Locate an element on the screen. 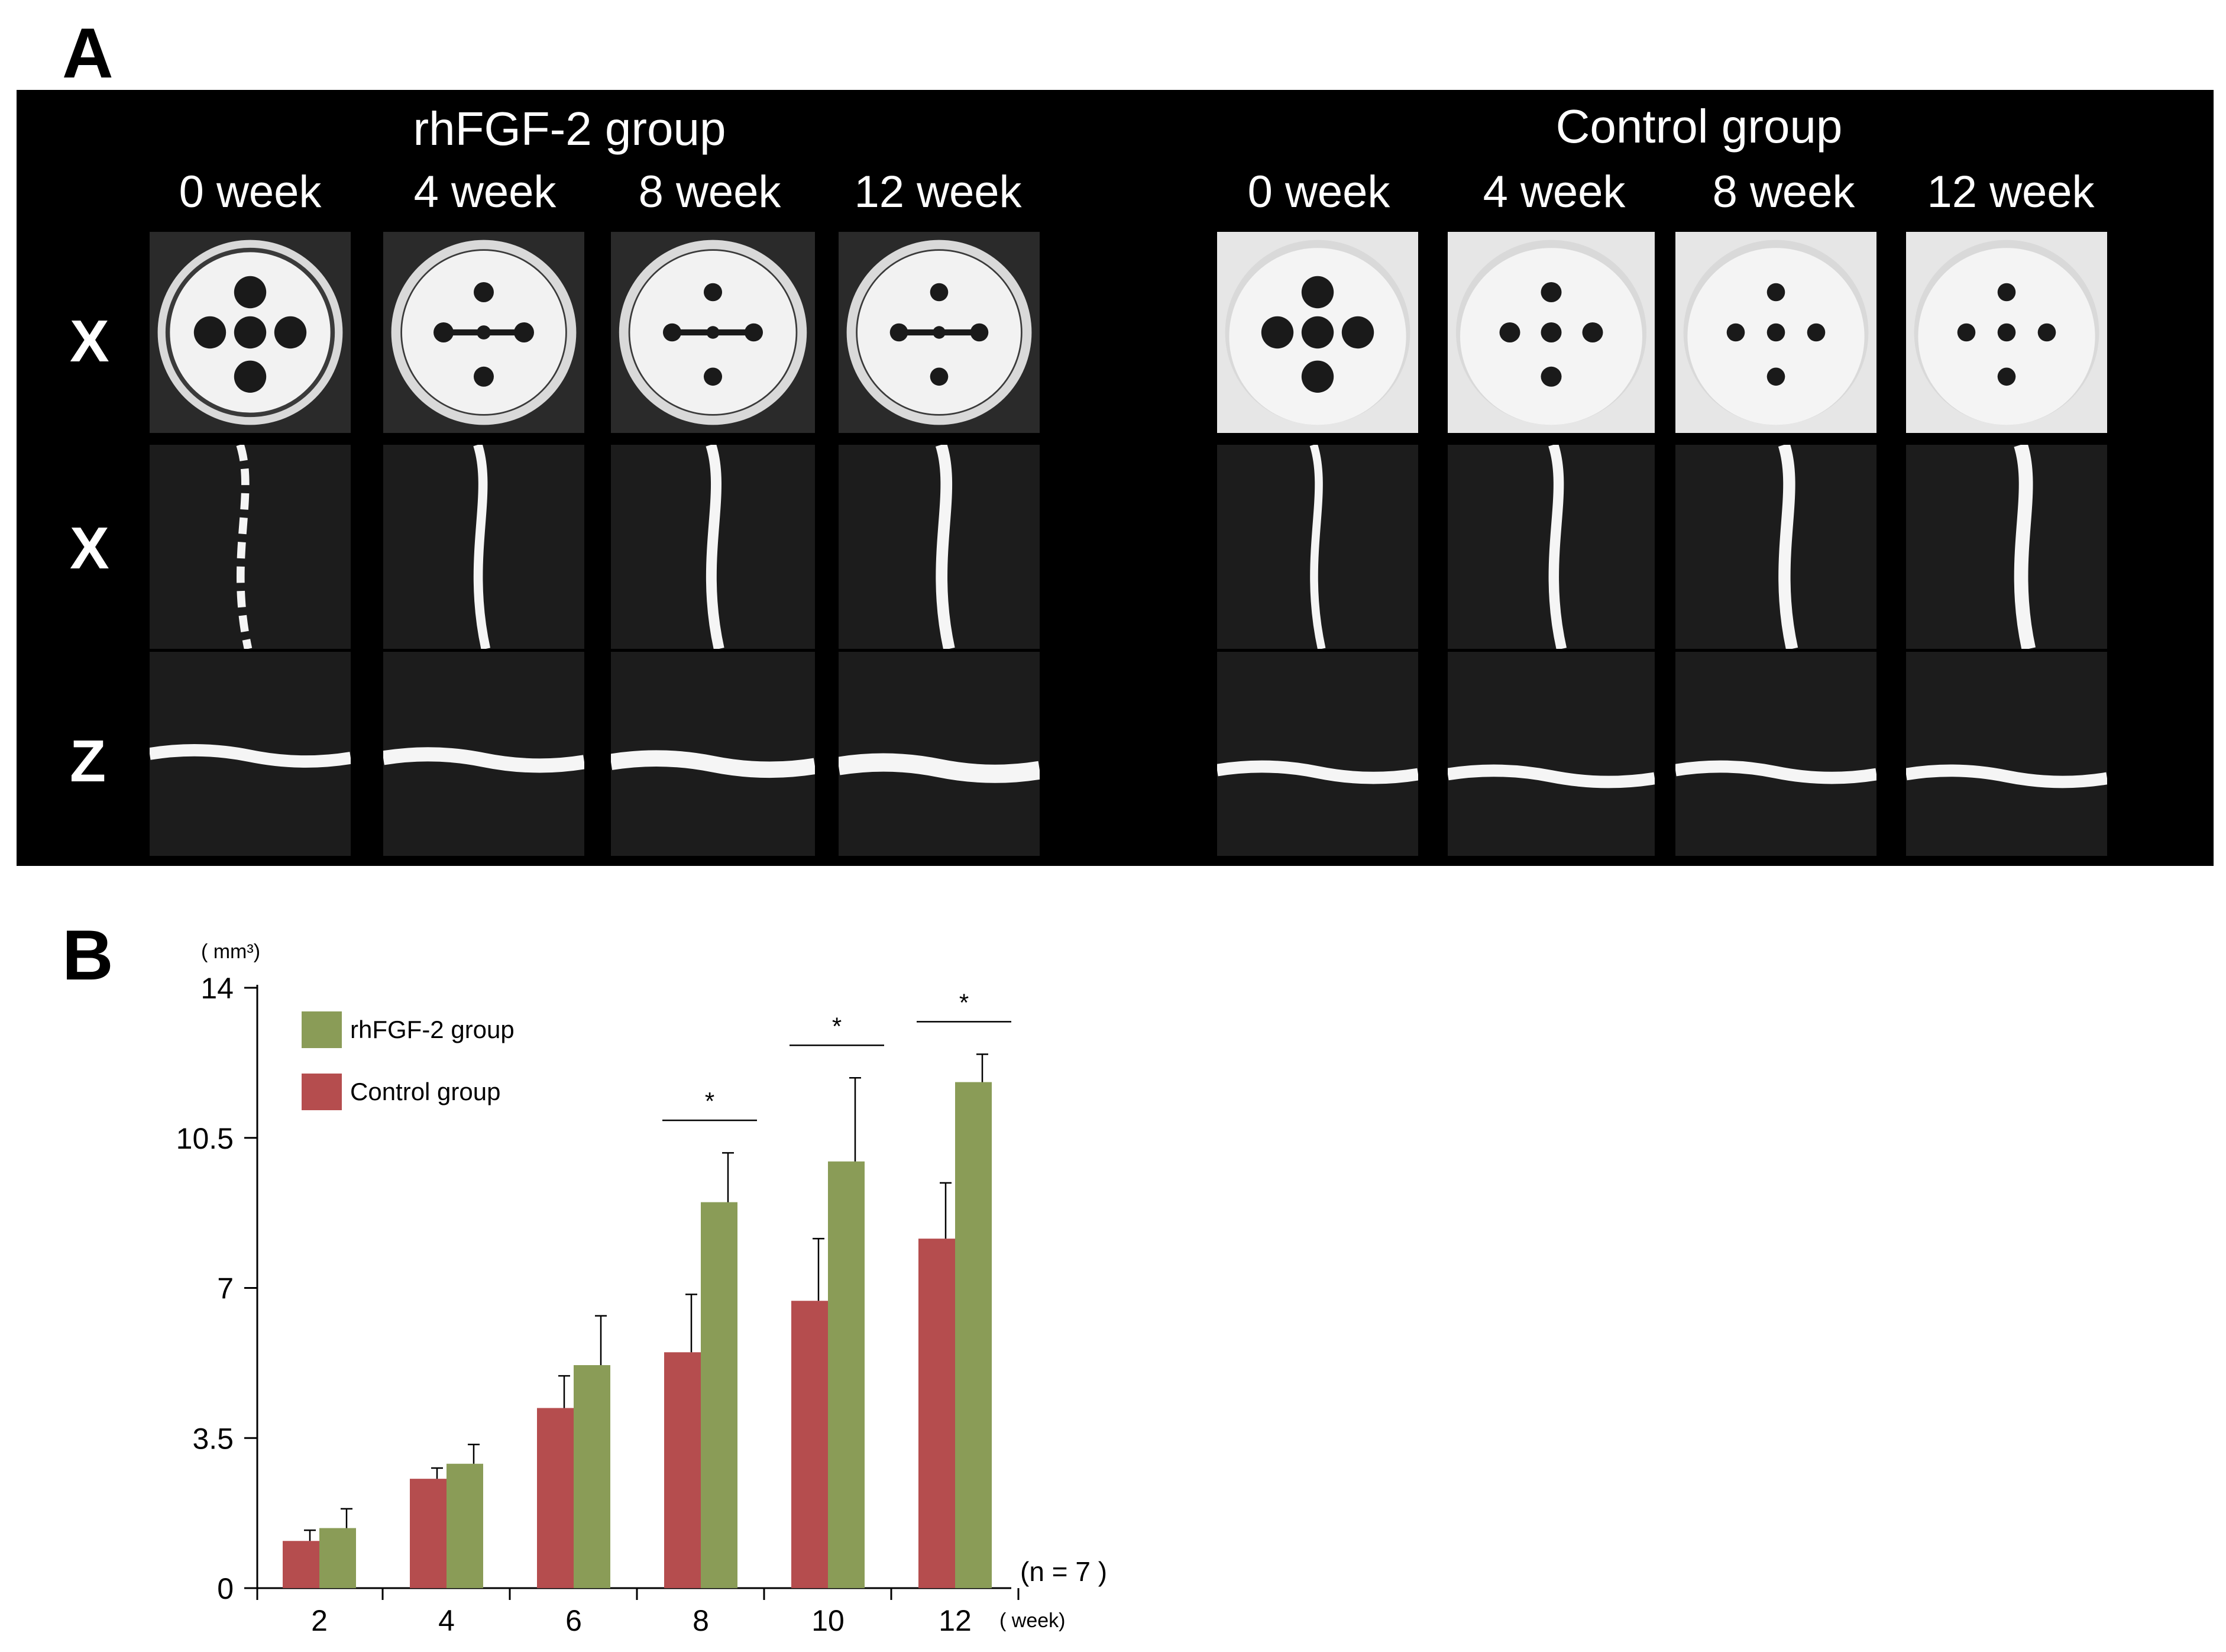 The height and width of the screenshot is (1652, 2226). x-tick-label: 6 is located at coordinates (573, 1620).